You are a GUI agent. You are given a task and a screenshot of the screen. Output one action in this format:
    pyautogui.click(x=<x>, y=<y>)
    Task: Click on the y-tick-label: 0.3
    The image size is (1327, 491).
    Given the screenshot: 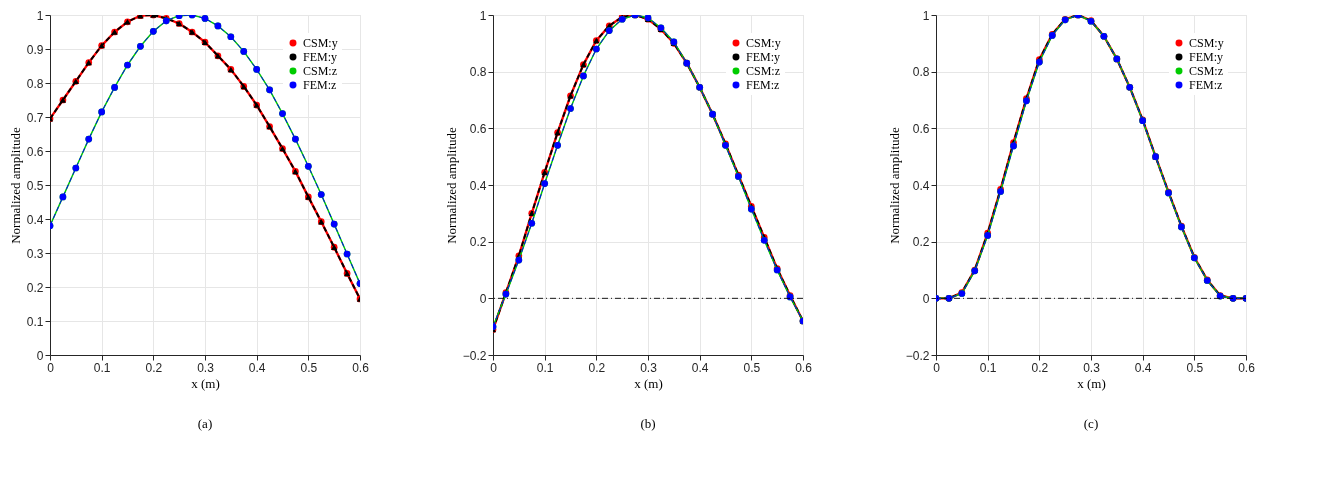 What is the action you would take?
    pyautogui.click(x=35, y=253)
    